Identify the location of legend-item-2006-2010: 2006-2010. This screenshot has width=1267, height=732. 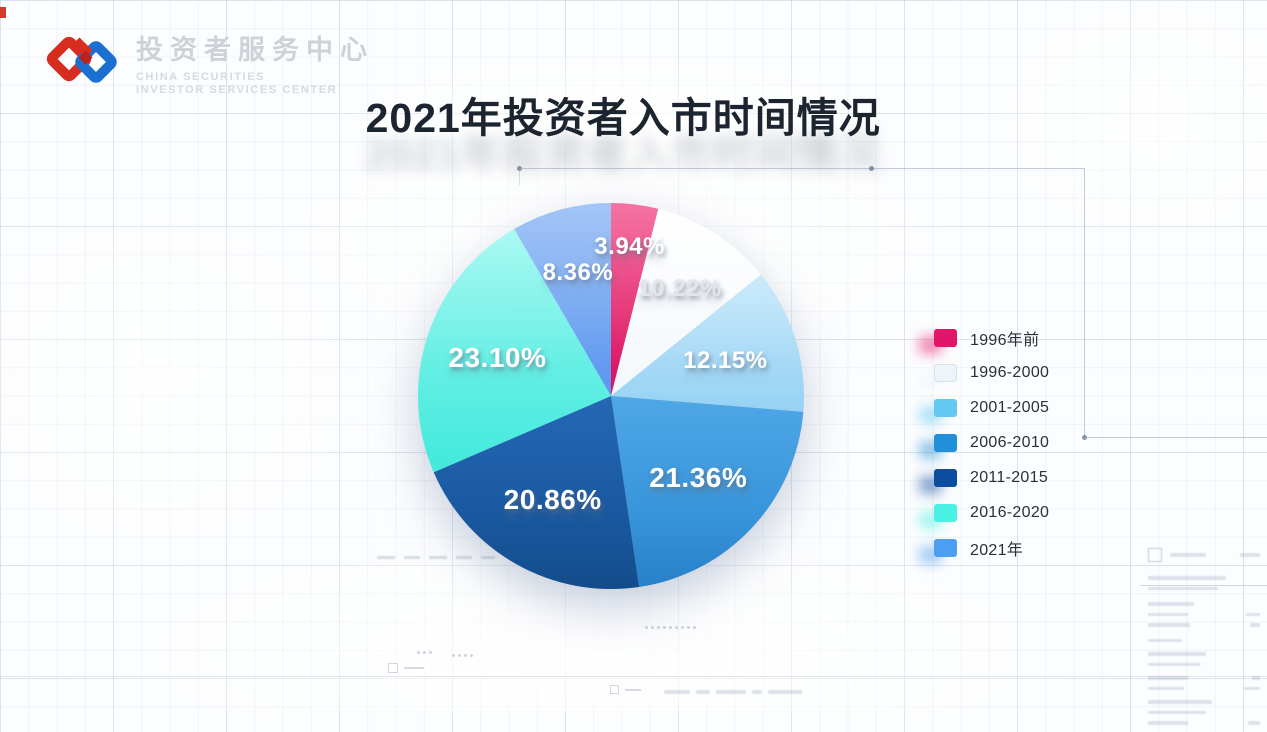
(984, 442).